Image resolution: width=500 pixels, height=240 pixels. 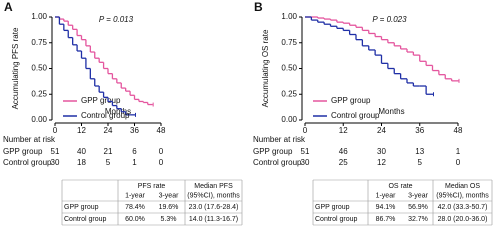 I want to click on risk-count: 40, so click(x=81, y=151).